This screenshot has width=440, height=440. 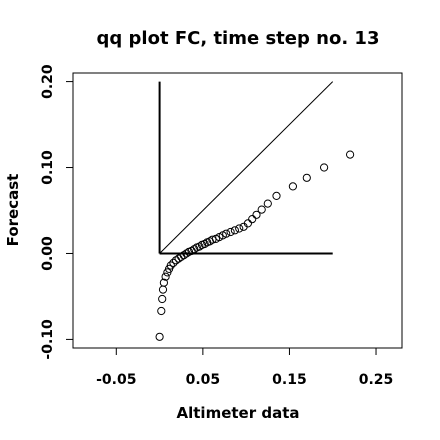 What do you see at coordinates (376, 380) in the screenshot?
I see `x-tick-label: 0.25` at bounding box center [376, 380].